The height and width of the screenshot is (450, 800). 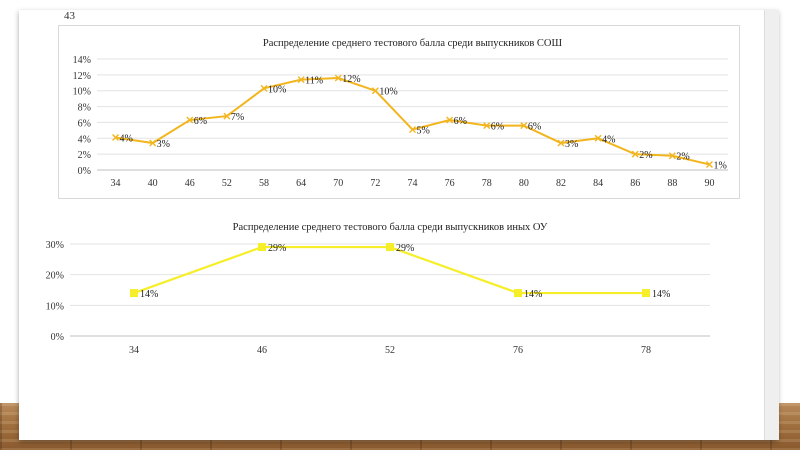 I want to click on sosh-x-tick-label: 90, so click(x=709, y=183).